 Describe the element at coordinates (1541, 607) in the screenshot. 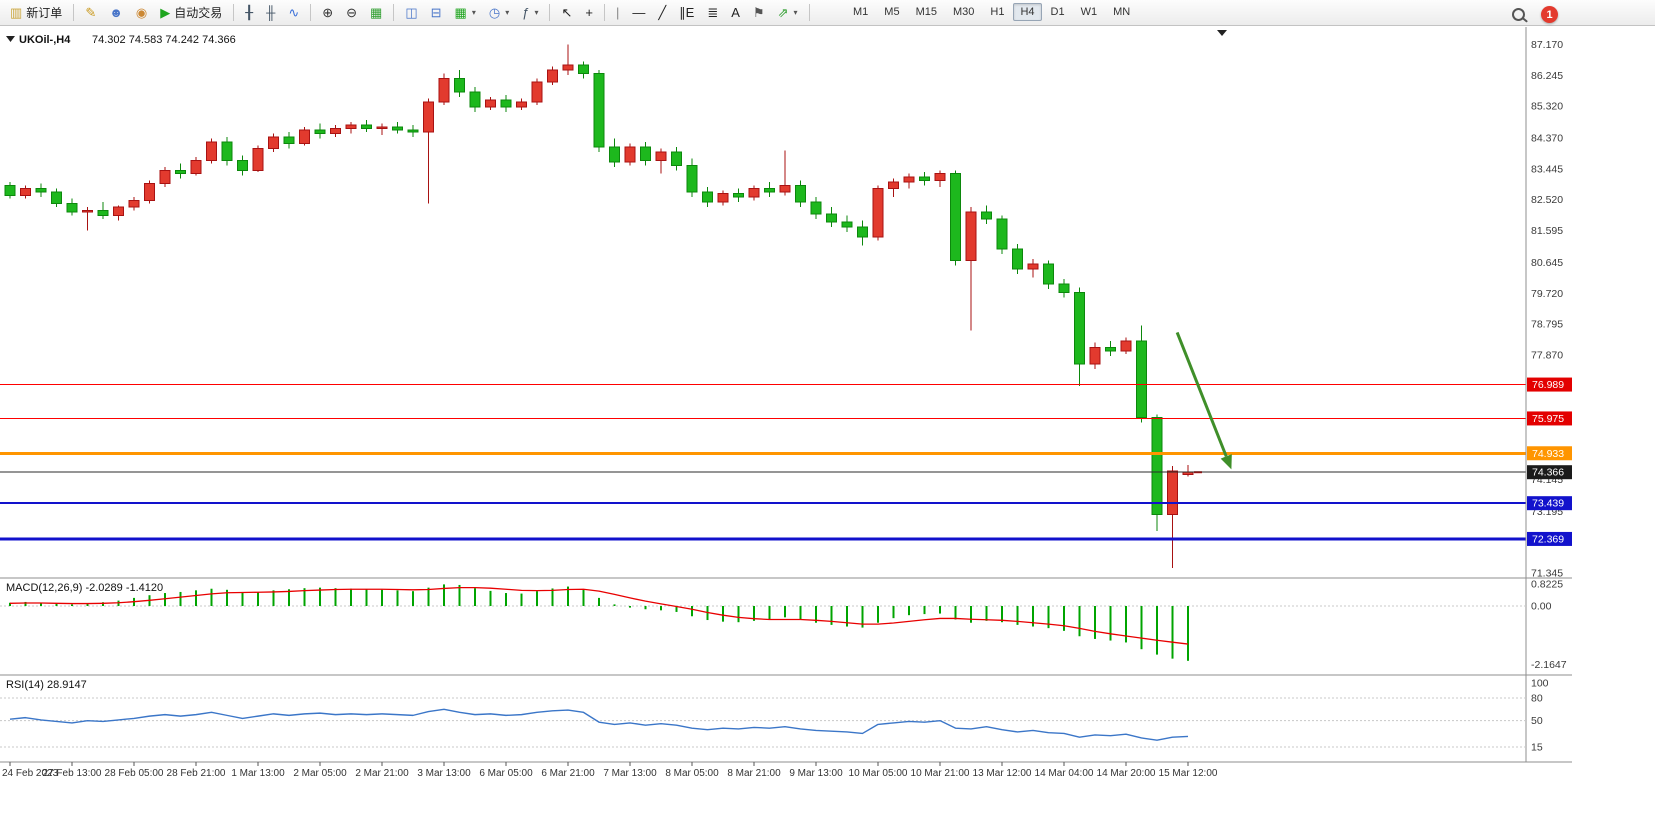

I see `macd-scale-label: 0.00` at that location.